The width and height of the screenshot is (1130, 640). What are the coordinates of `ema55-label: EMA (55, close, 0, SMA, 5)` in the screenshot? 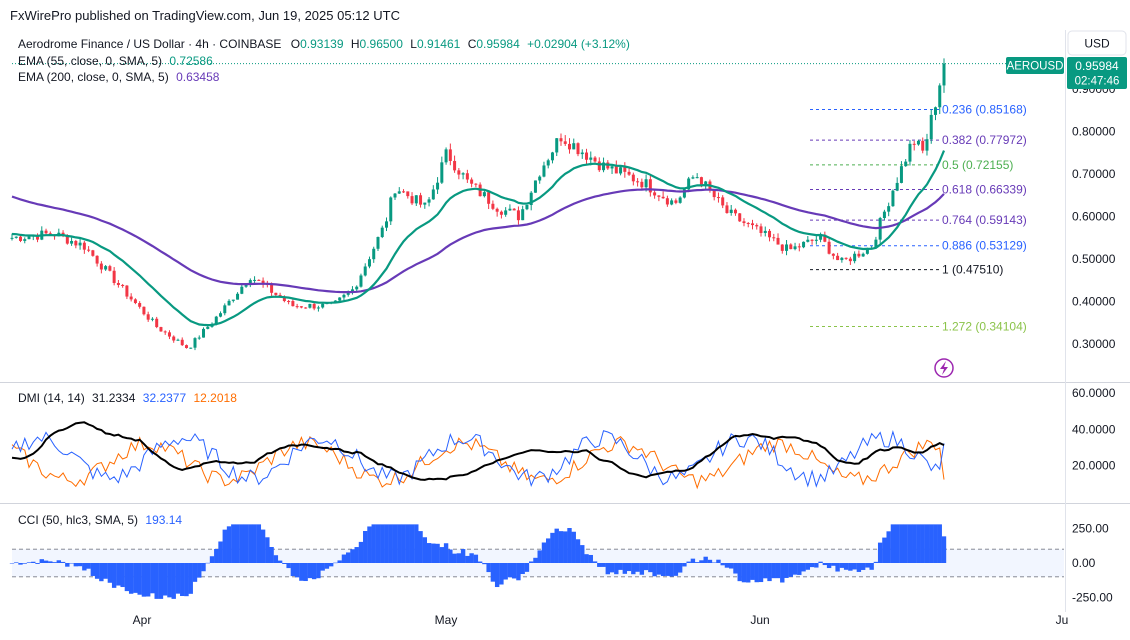 It's located at (90, 61).